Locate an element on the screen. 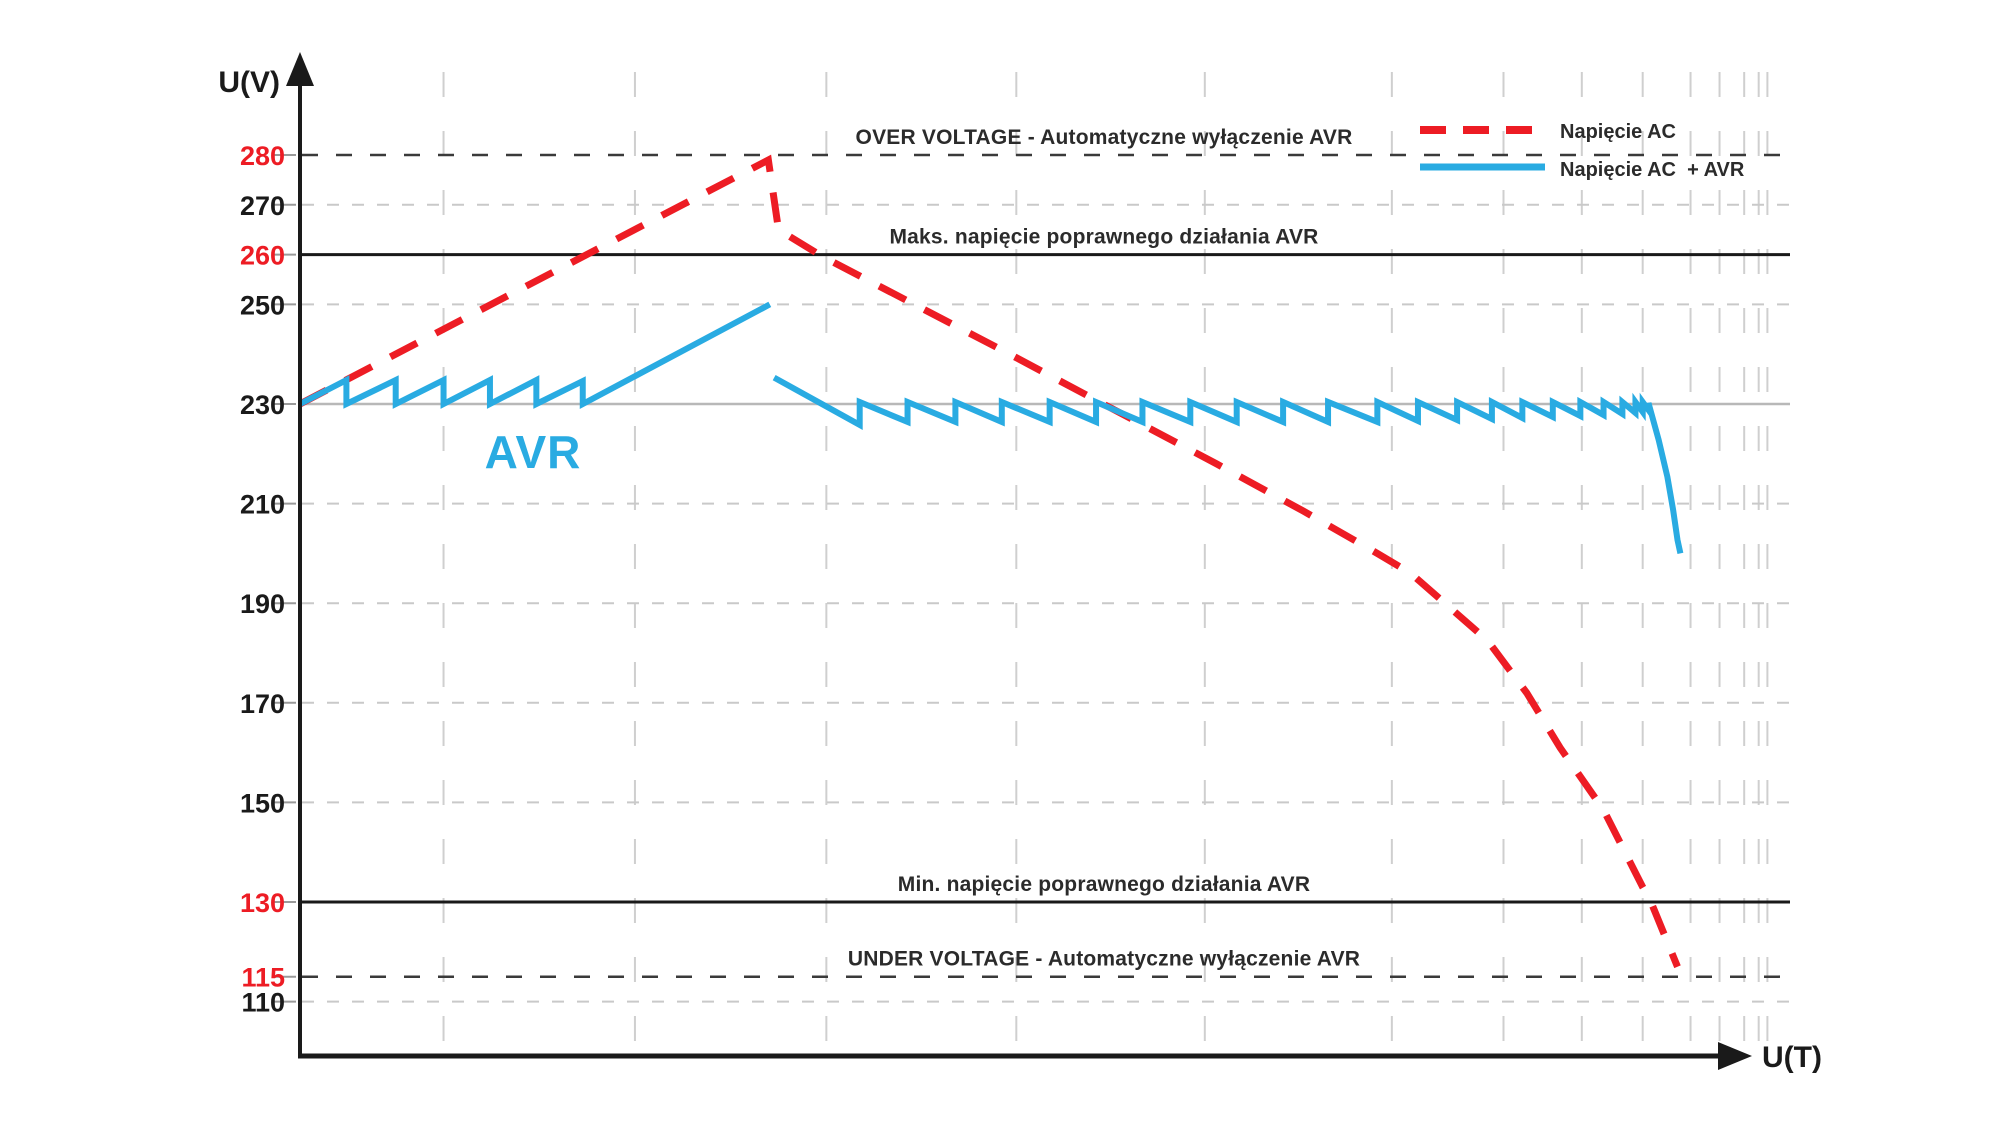  y-tick-label-230: 230 is located at coordinates (262, 405).